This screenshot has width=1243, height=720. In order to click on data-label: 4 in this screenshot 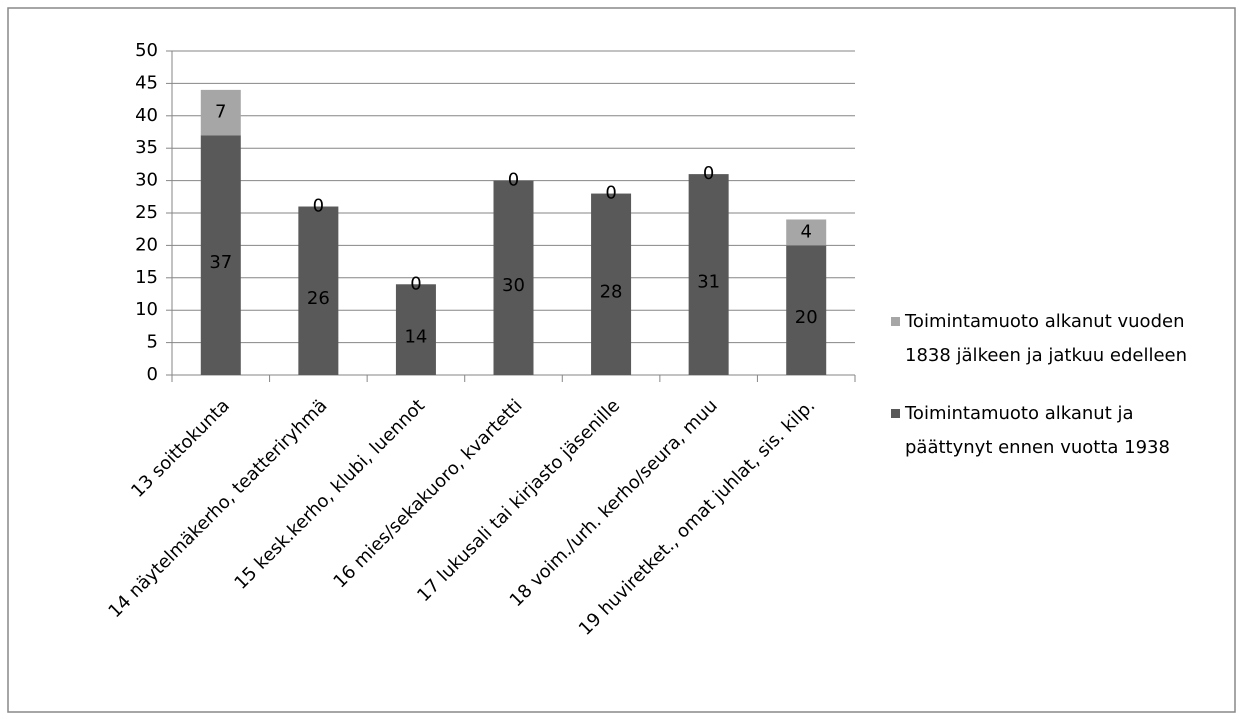, I will do `click(805, 231)`.